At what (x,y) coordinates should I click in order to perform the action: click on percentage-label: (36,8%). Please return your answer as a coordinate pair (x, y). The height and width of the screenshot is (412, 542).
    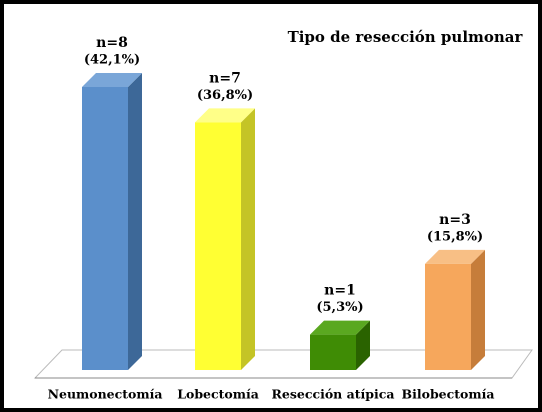
    Looking at the image, I should click on (225, 95).